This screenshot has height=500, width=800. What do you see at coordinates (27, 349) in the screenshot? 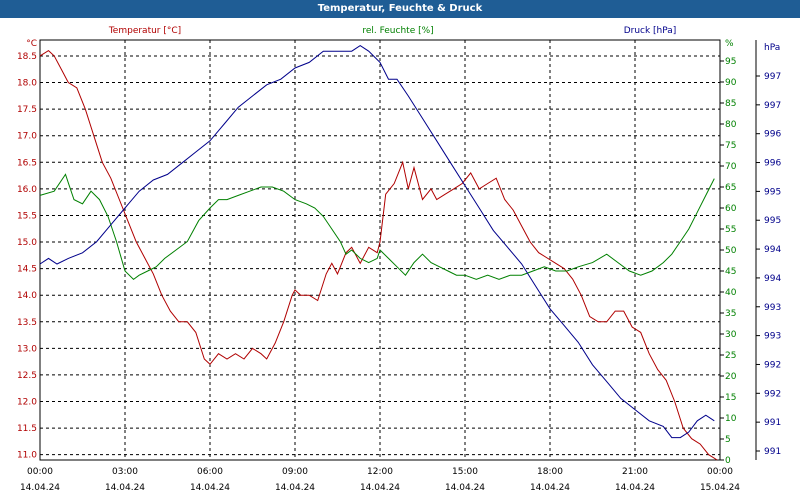
I see `temperature-tick-label: 13.0` at bounding box center [27, 349].